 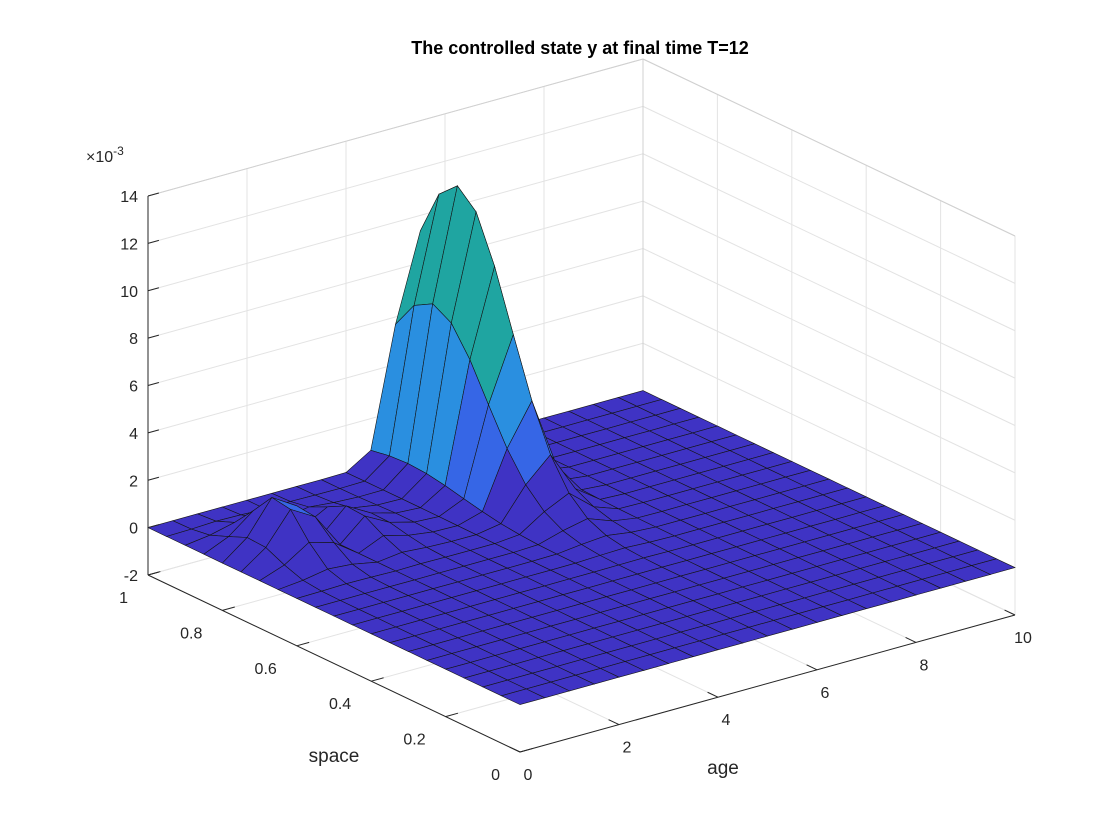 I want to click on z-tick-label: 0, so click(x=133, y=529).